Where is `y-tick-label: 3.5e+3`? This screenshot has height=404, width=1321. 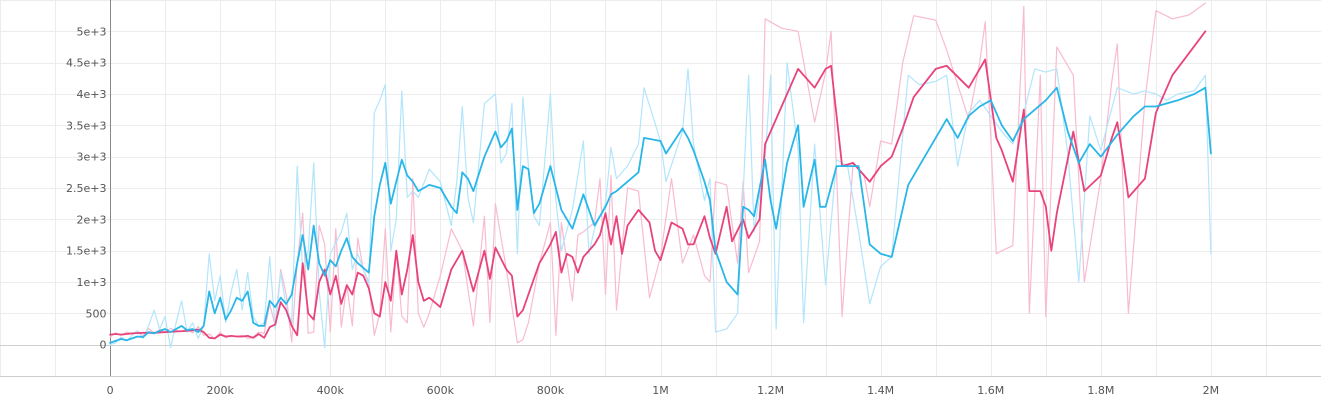
y-tick-label: 3.5e+3 is located at coordinates (86, 125).